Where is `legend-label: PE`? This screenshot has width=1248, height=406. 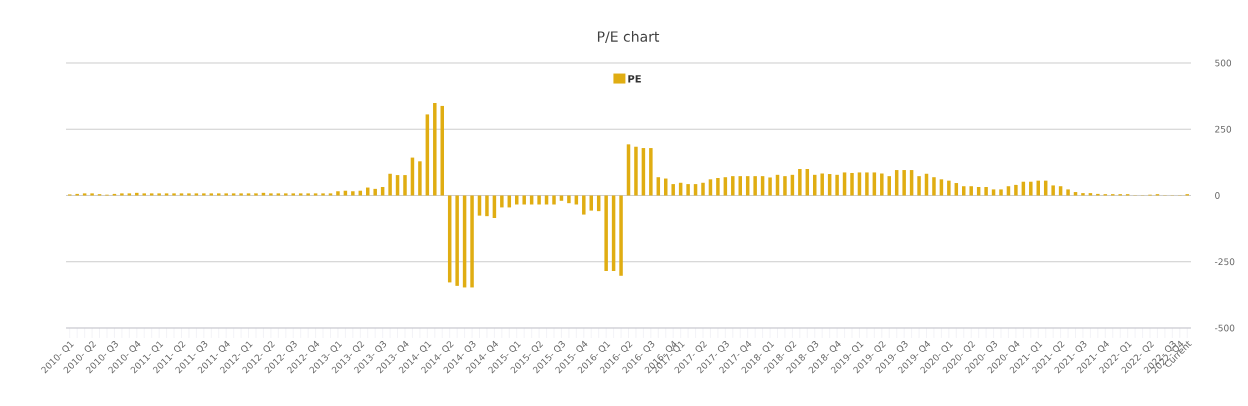
legend-label: PE is located at coordinates (634, 79).